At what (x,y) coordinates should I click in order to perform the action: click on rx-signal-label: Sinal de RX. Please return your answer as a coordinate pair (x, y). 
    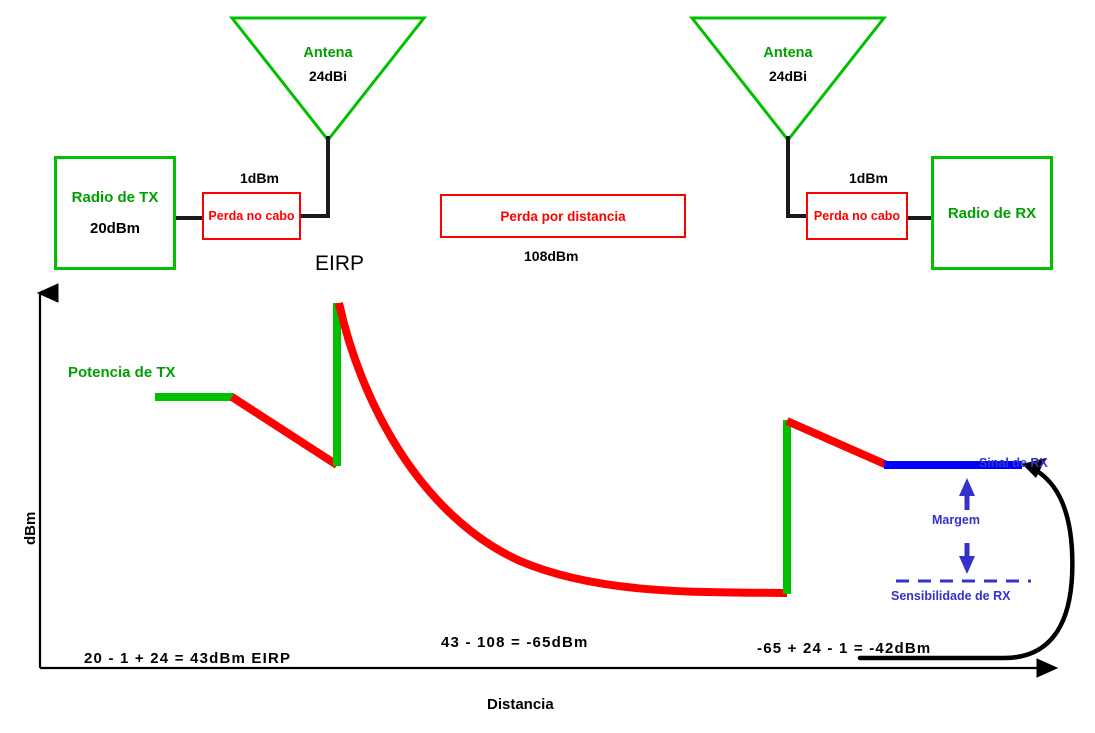
    Looking at the image, I should click on (1013, 463).